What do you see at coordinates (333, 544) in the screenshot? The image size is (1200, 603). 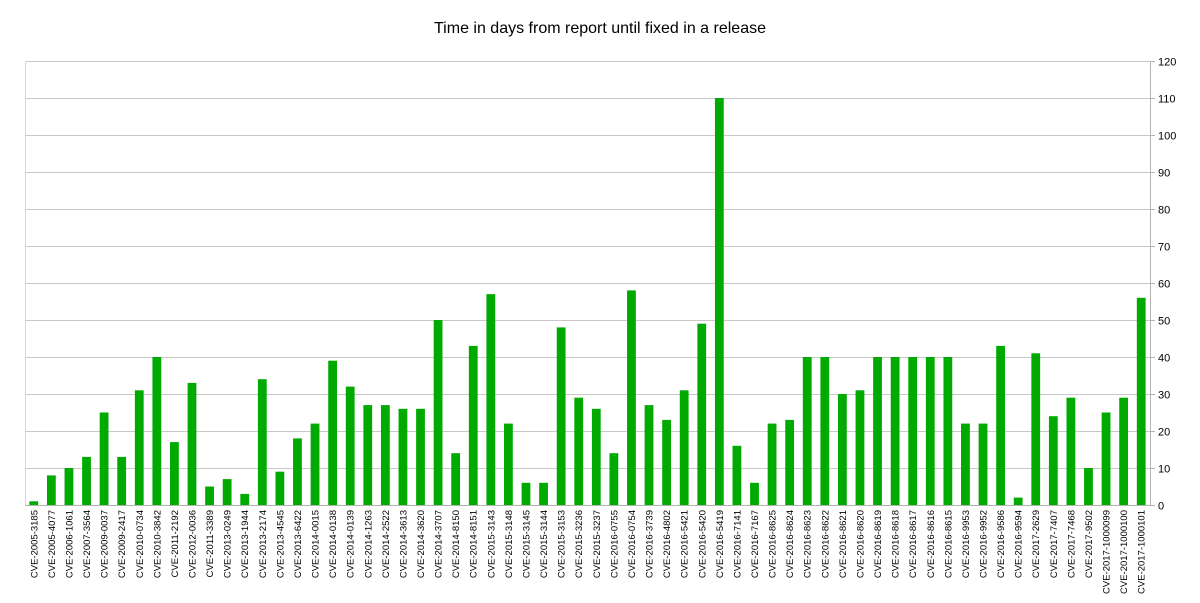 I see `x-tick-label: CVE-2014-0138` at bounding box center [333, 544].